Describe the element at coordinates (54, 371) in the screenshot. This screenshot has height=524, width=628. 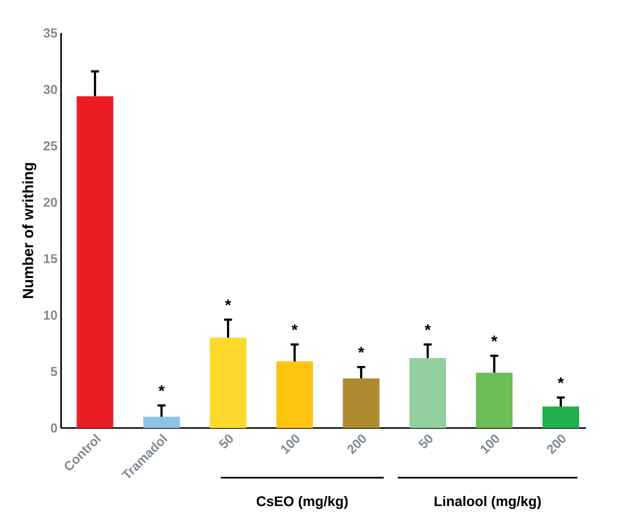
I see `y-tick-label: 5` at that location.